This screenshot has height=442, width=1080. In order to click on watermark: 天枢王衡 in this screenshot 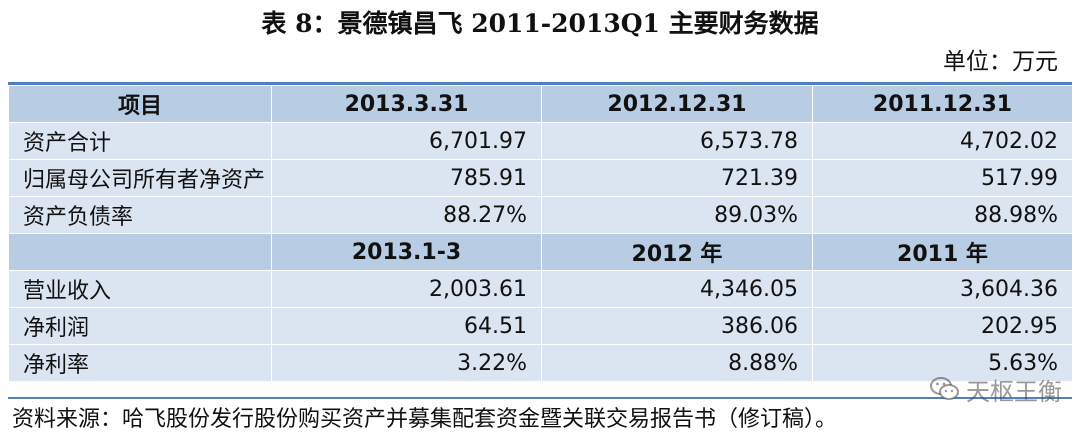, I will do `click(996, 389)`.